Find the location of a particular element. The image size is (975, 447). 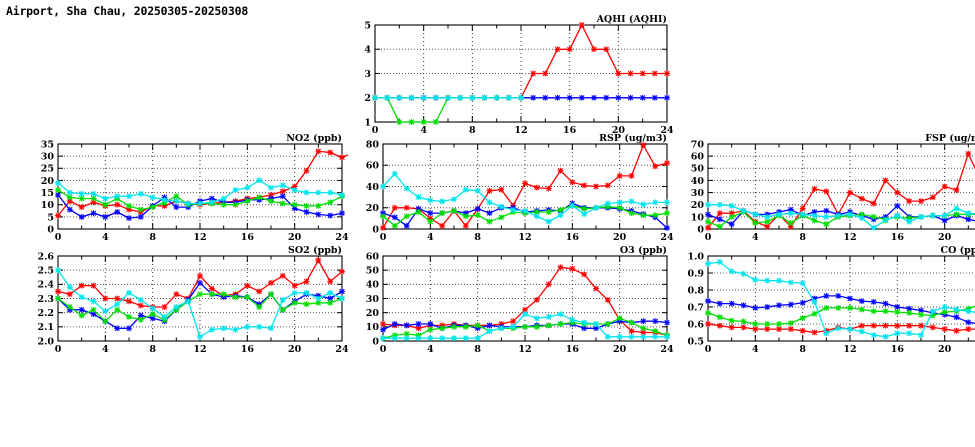

y-tick-label: 0.8 is located at coordinates (695, 290).